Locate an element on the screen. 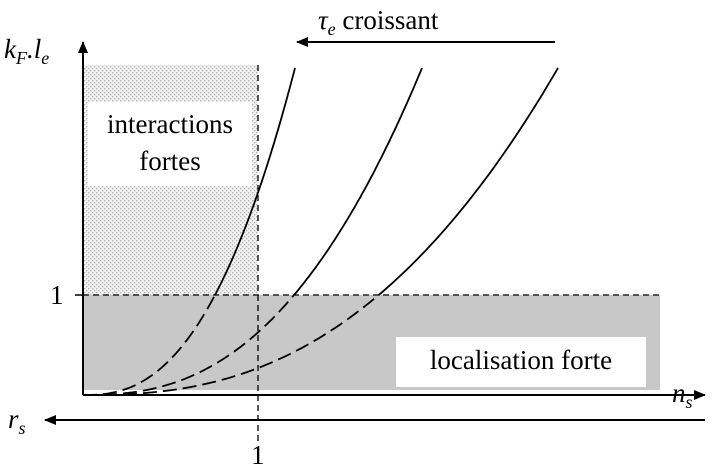 This screenshot has height=471, width=723. y-tick-label: 1 is located at coordinates (57, 295).